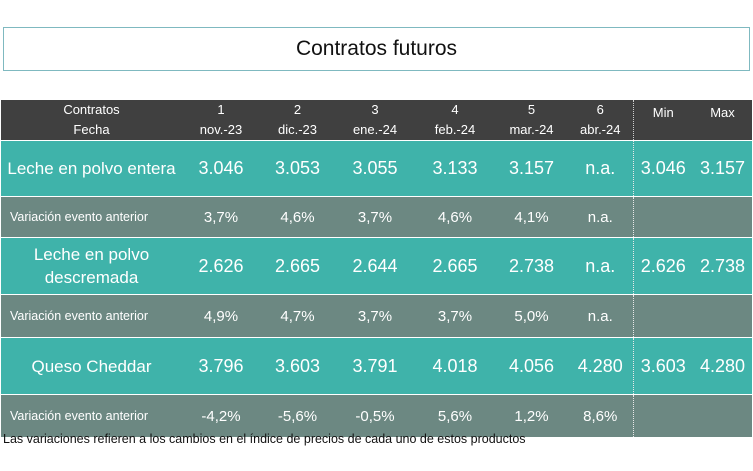 Image resolution: width=753 pixels, height=471 pixels. Describe the element at coordinates (297, 316) in the screenshot. I see `cell-value: 4,7%` at that location.